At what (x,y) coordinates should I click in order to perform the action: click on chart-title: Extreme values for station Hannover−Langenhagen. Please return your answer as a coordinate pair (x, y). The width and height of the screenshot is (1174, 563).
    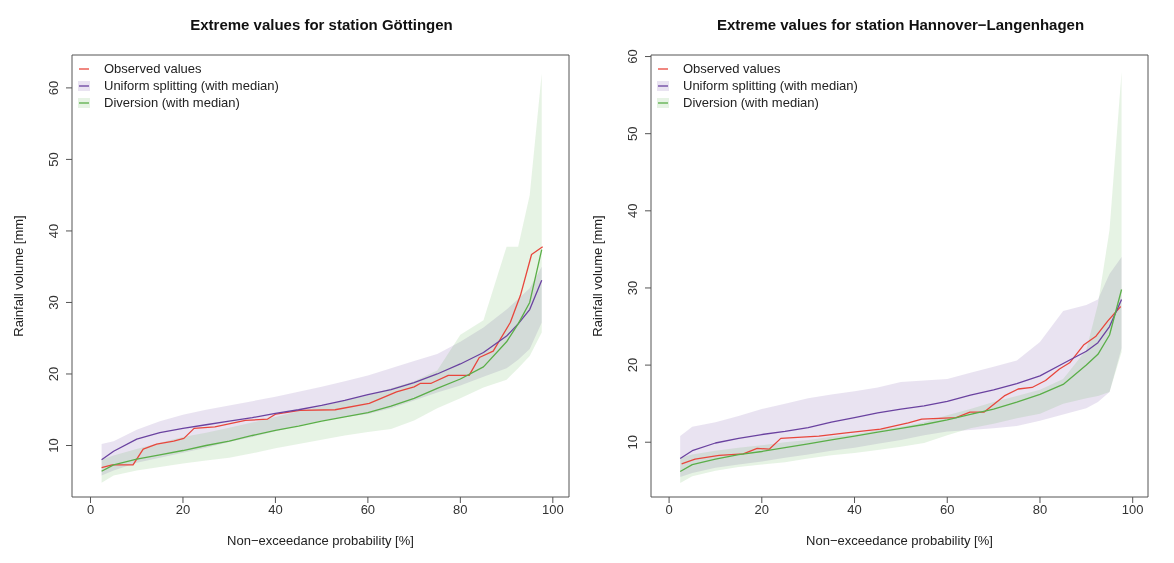
    Looking at the image, I should click on (900, 24).